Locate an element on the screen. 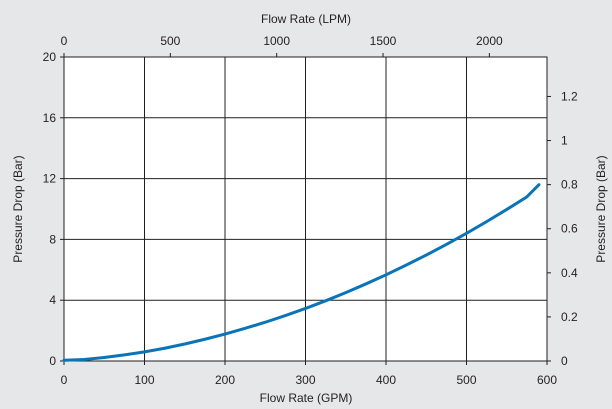 Image resolution: width=612 pixels, height=409 pixels. right-tick-label: 0 is located at coordinates (564, 361).